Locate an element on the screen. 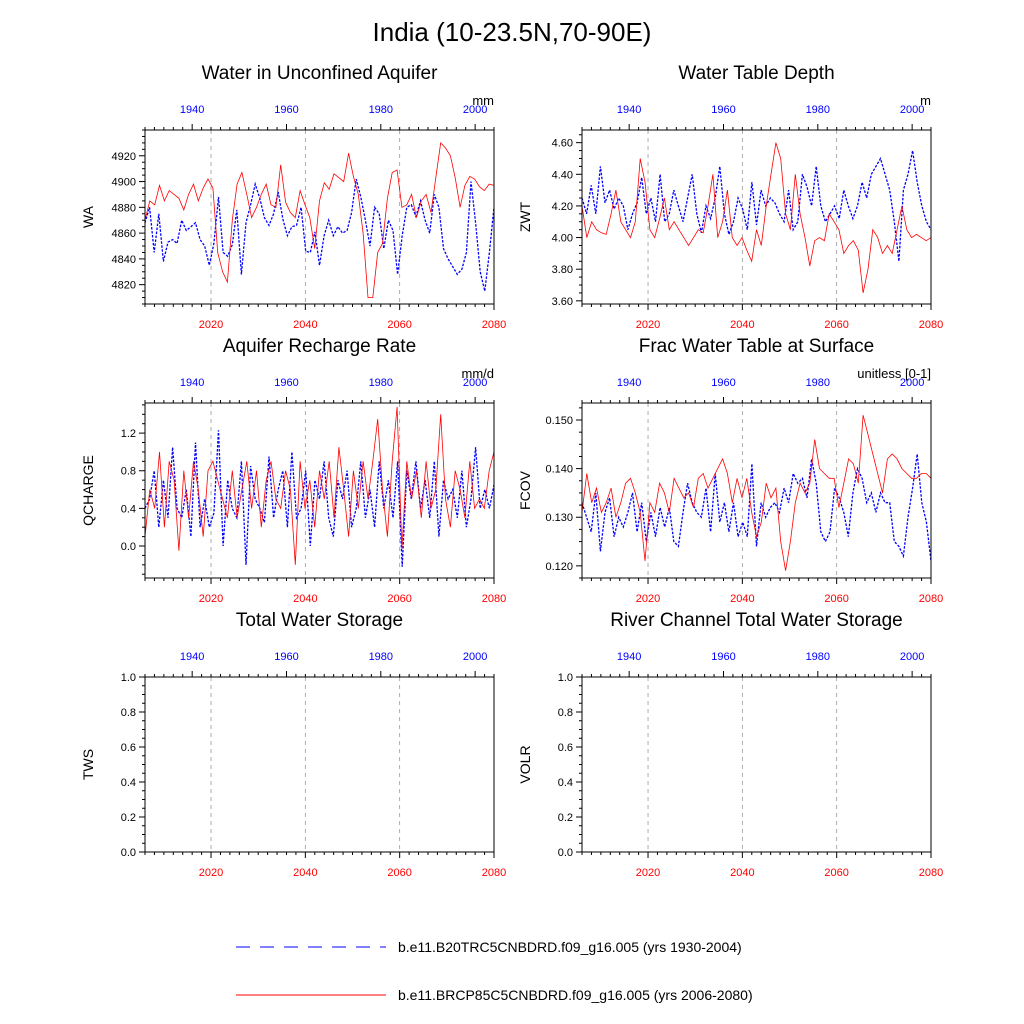  y-tick-label: 0.130 is located at coordinates (559, 518).